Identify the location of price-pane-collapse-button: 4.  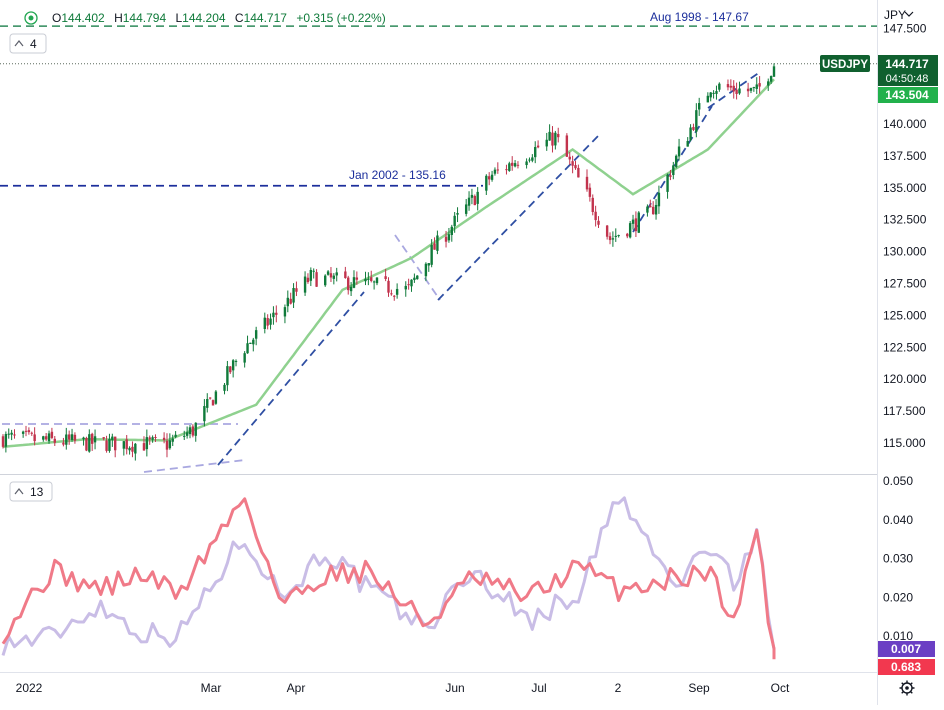
(28, 43).